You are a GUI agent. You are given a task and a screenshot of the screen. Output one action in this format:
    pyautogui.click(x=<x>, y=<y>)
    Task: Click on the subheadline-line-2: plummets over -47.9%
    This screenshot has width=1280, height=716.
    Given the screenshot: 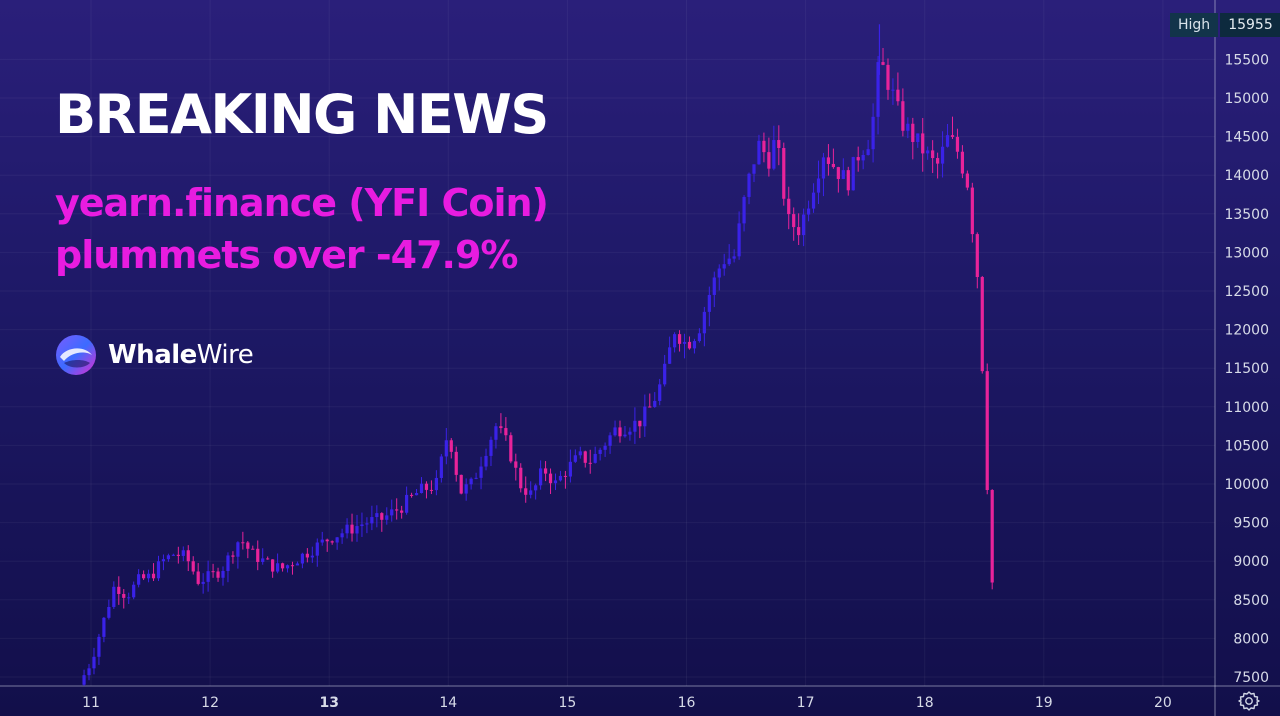 What is the action you would take?
    pyautogui.click(x=286, y=255)
    